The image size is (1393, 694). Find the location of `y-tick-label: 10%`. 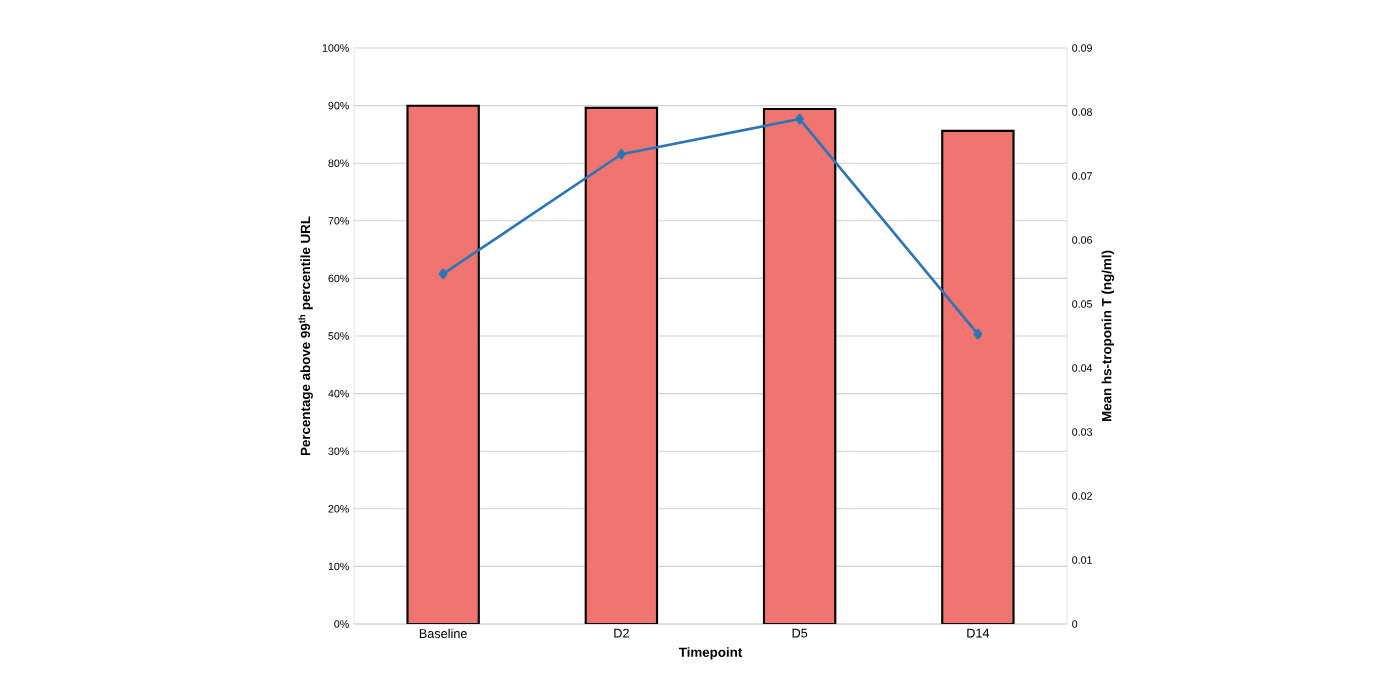

y-tick-label: 10% is located at coordinates (338, 566).